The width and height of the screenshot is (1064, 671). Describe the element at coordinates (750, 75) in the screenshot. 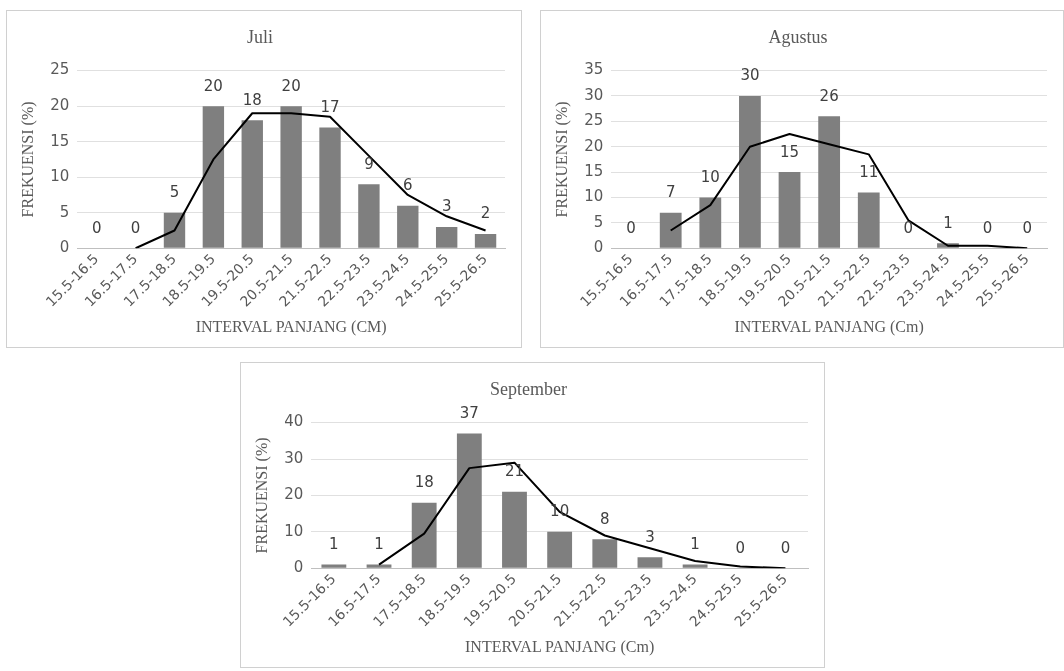

I see `data-label: 30` at that location.